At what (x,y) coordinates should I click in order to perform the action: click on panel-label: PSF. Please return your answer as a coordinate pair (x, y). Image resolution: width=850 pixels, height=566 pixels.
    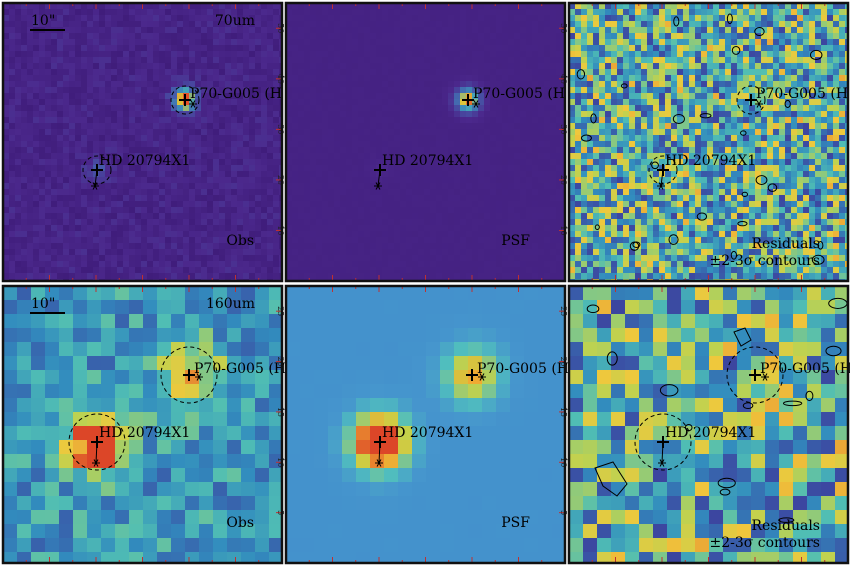
    Looking at the image, I should click on (515, 523).